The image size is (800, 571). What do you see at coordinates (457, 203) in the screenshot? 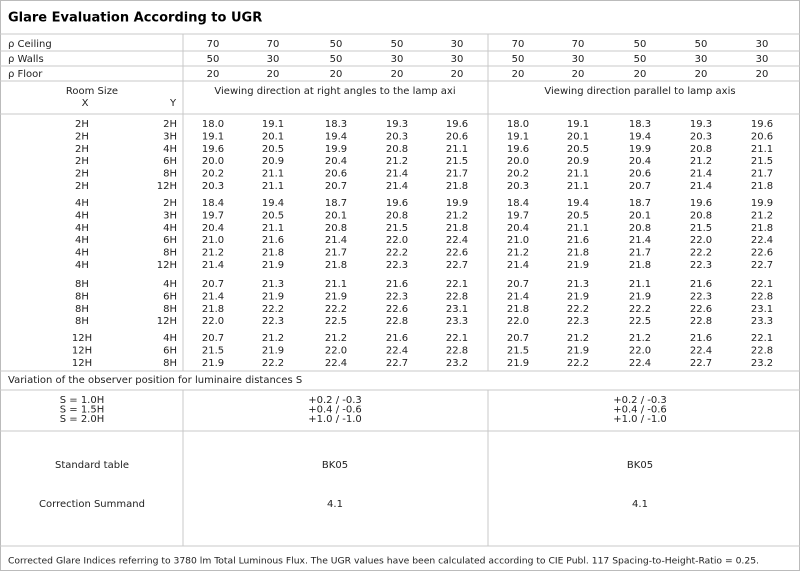
I see `cell: 19.9` at bounding box center [457, 203].